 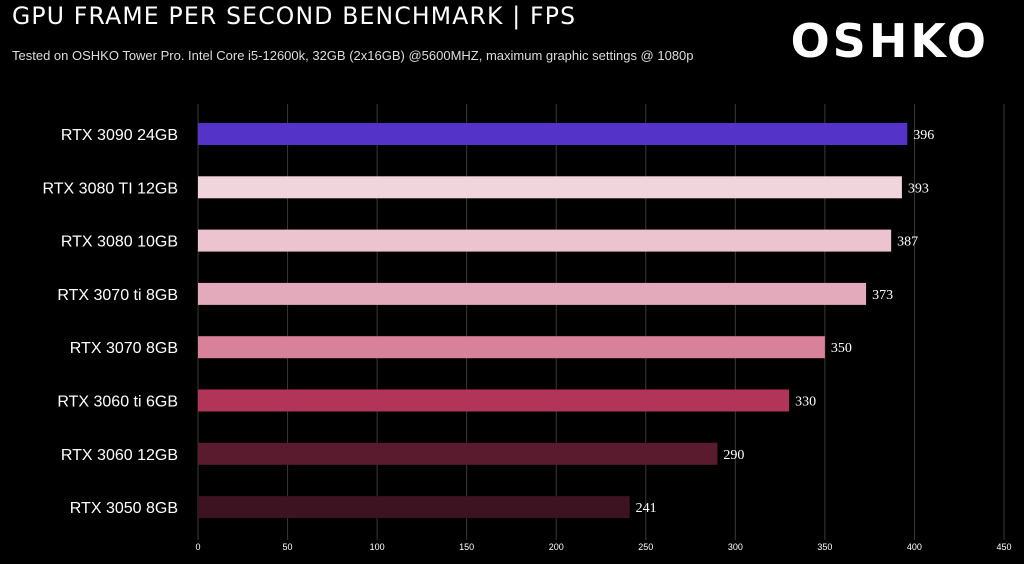 I want to click on data-label: 241, so click(x=646, y=508).